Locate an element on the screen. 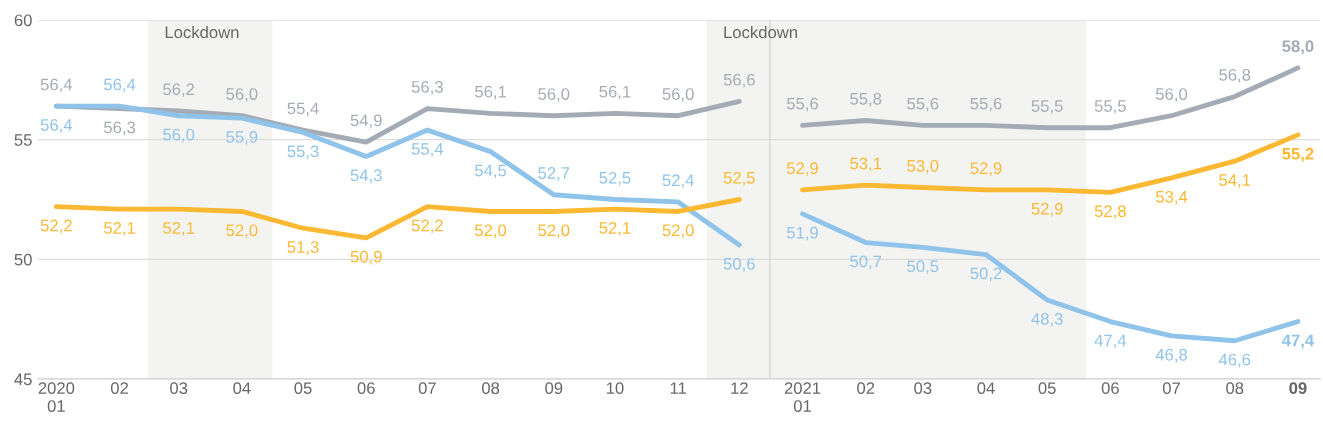  data-label: 50,6 is located at coordinates (739, 264).